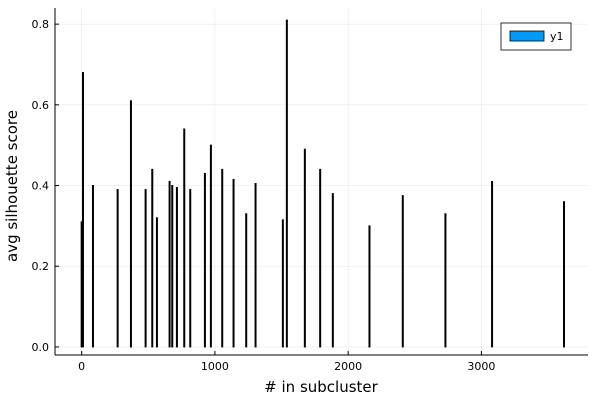  Describe the element at coordinates (481, 366) in the screenshot. I see `x-tick-label: 3000` at that location.